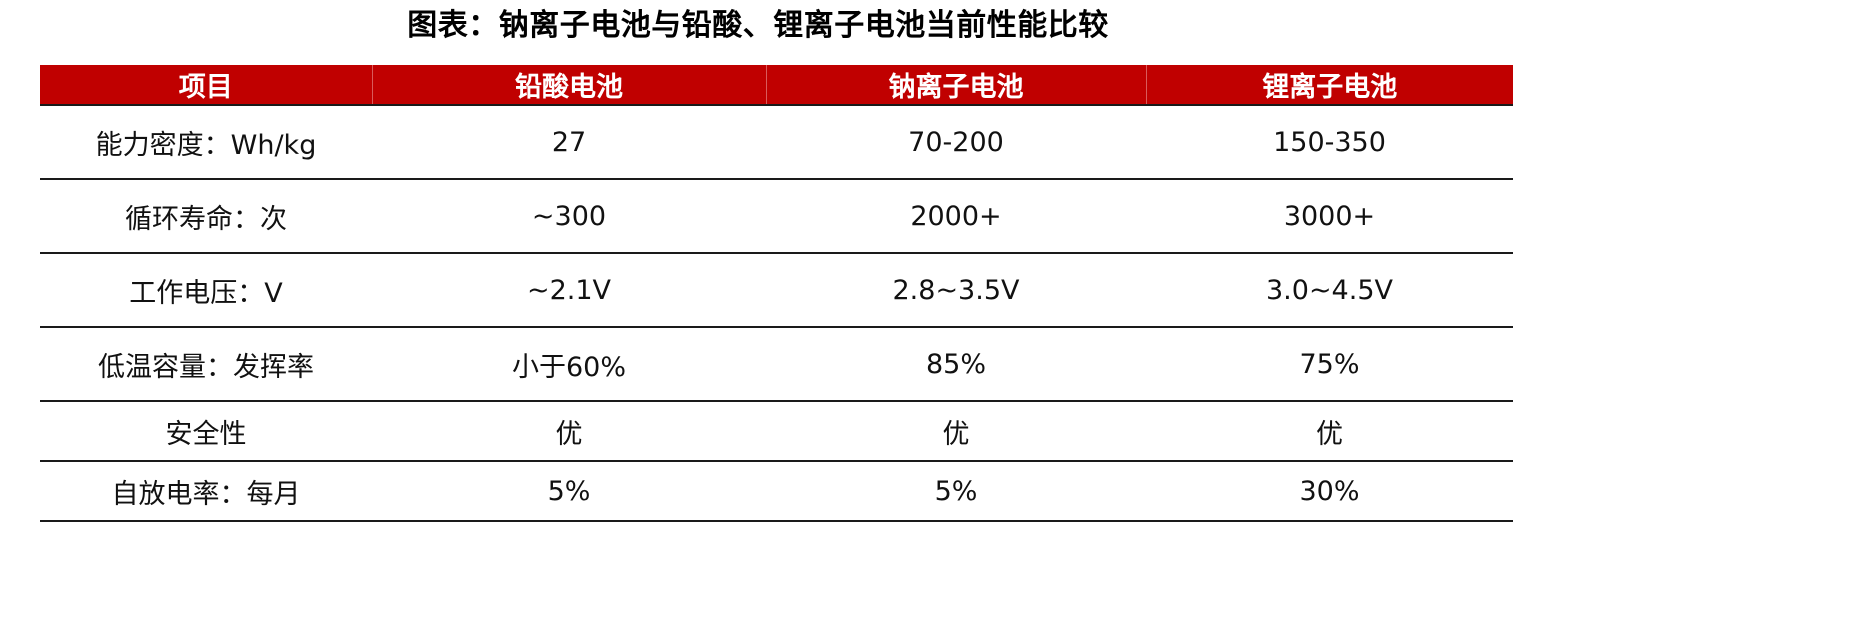 The image size is (1855, 623). I want to click on cell-lead-acid: ~2.1V, so click(569, 290).